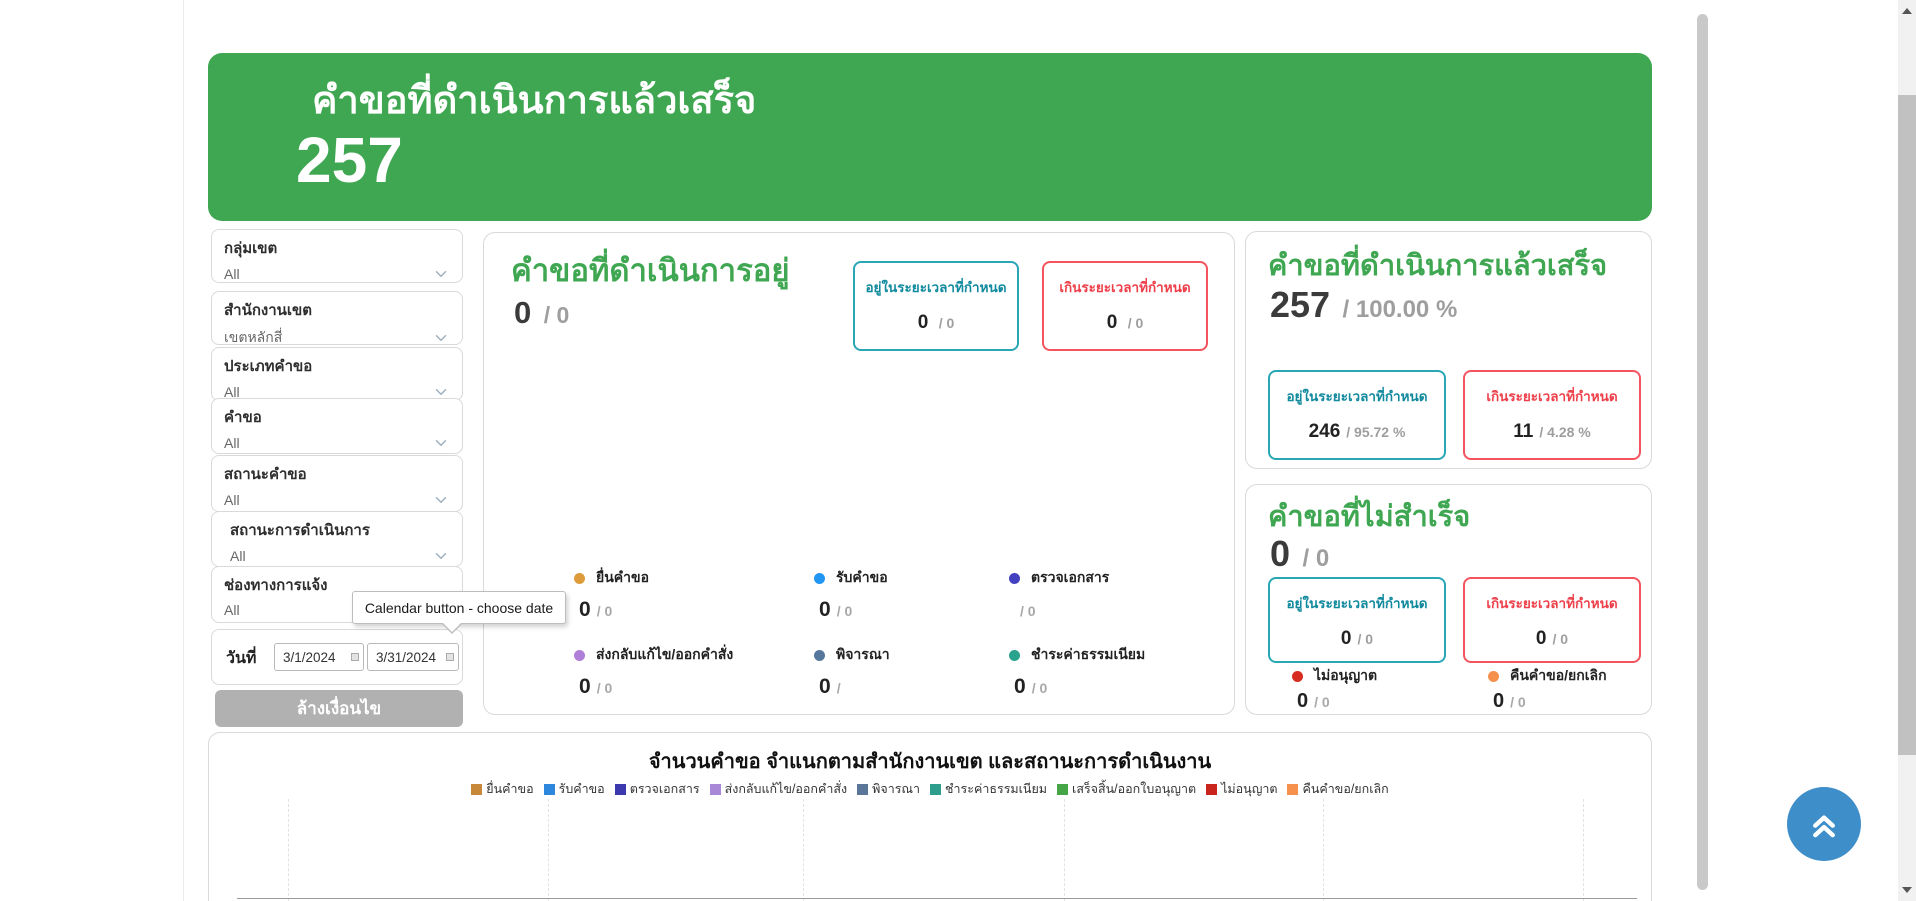 The image size is (1916, 901). I want to click on scrollbar-down-arrow, so click(1907, 890).